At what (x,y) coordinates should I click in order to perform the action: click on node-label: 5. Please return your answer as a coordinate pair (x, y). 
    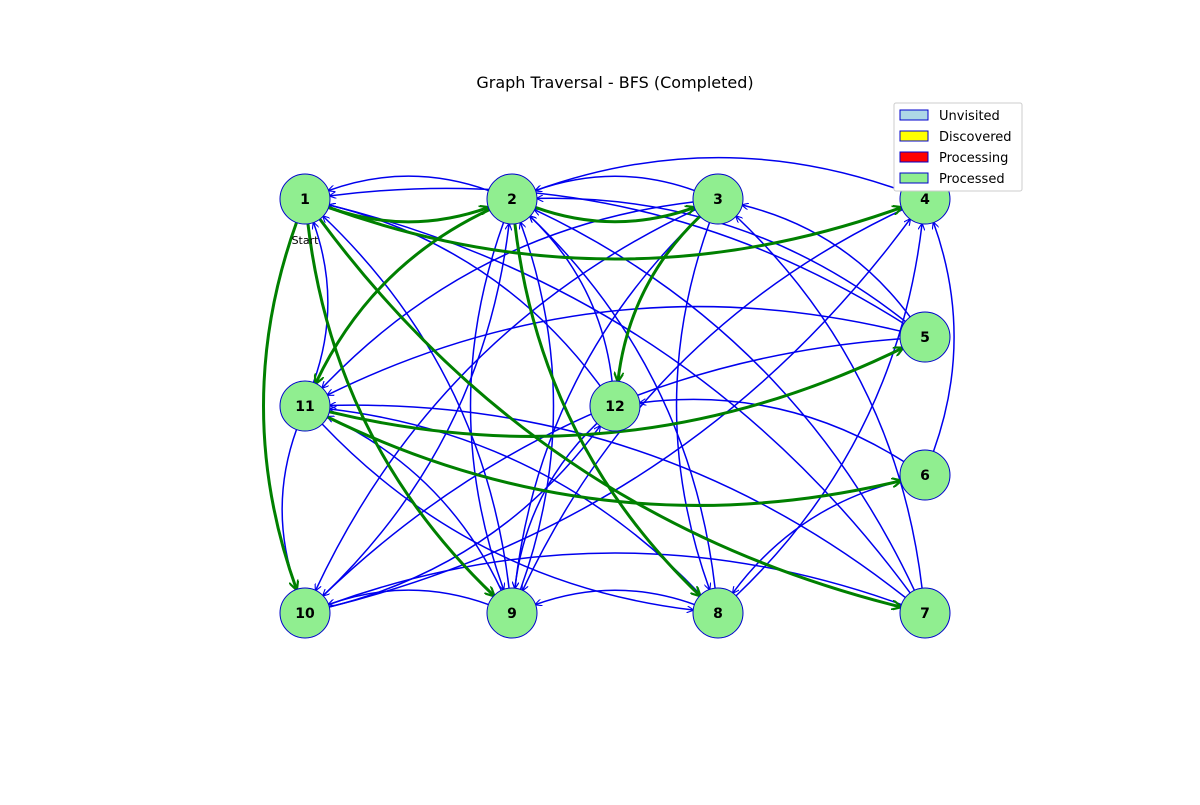
    Looking at the image, I should click on (925, 338).